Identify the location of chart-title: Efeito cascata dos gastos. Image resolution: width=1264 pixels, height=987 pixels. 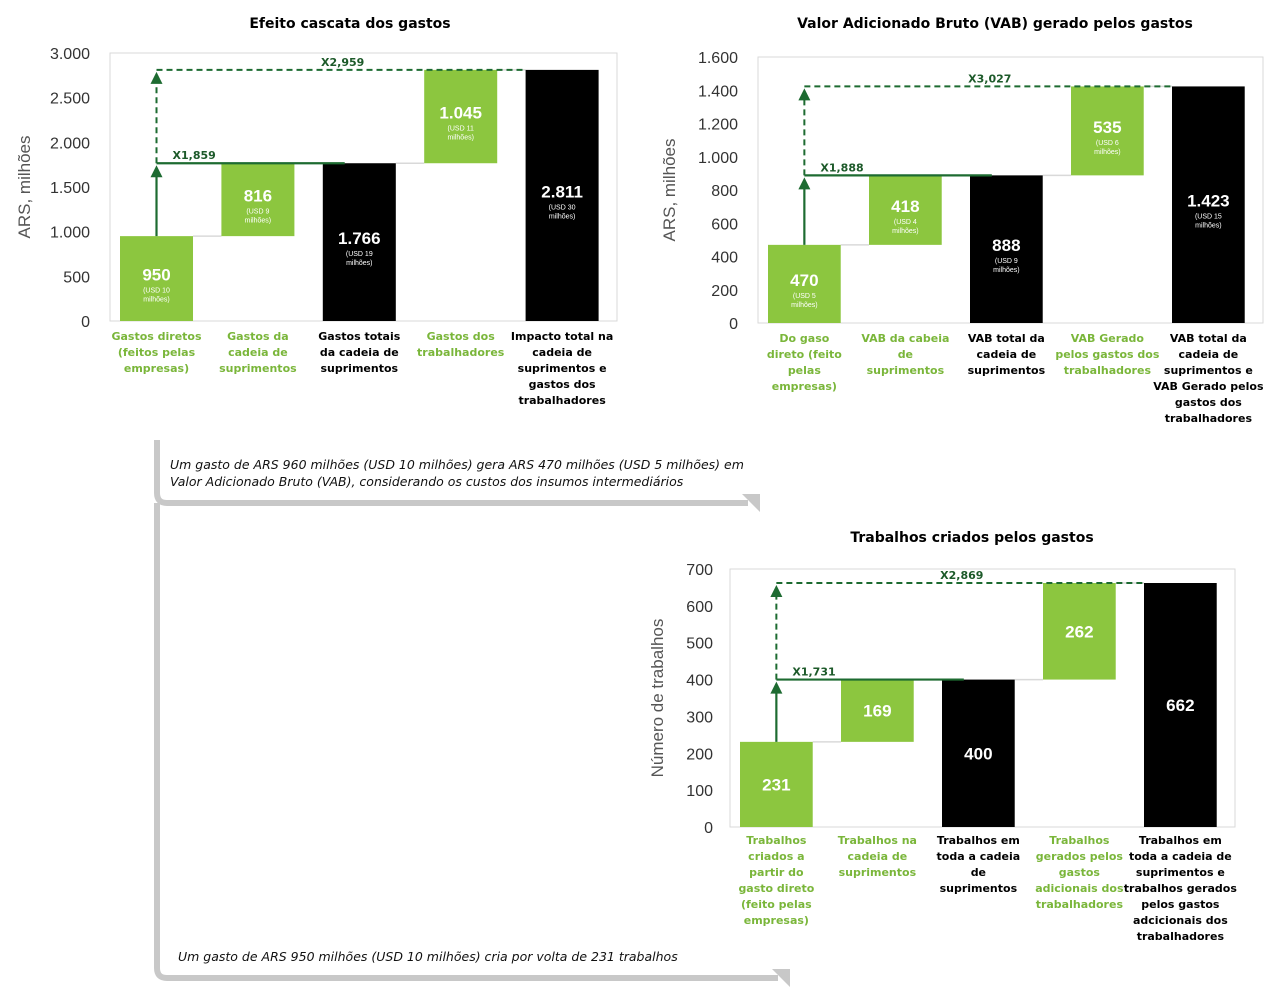
(349, 24).